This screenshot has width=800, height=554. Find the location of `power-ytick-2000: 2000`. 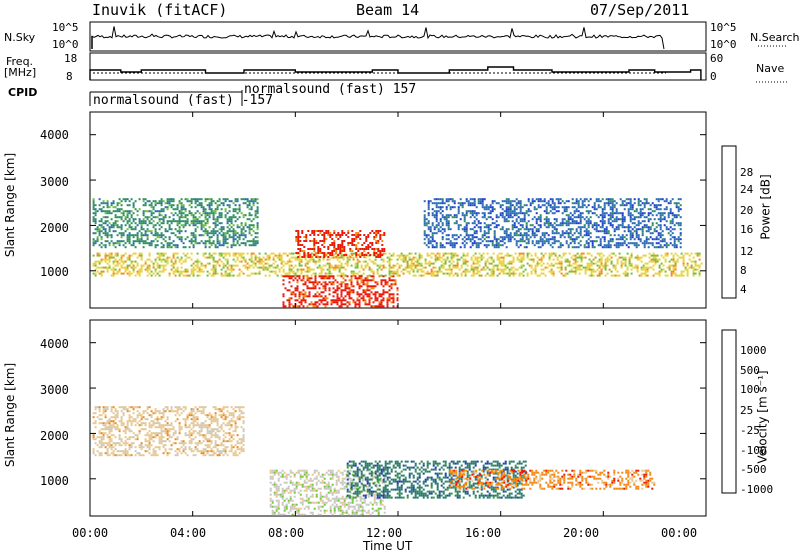

power-ytick-2000: 2000 is located at coordinates (54, 228).